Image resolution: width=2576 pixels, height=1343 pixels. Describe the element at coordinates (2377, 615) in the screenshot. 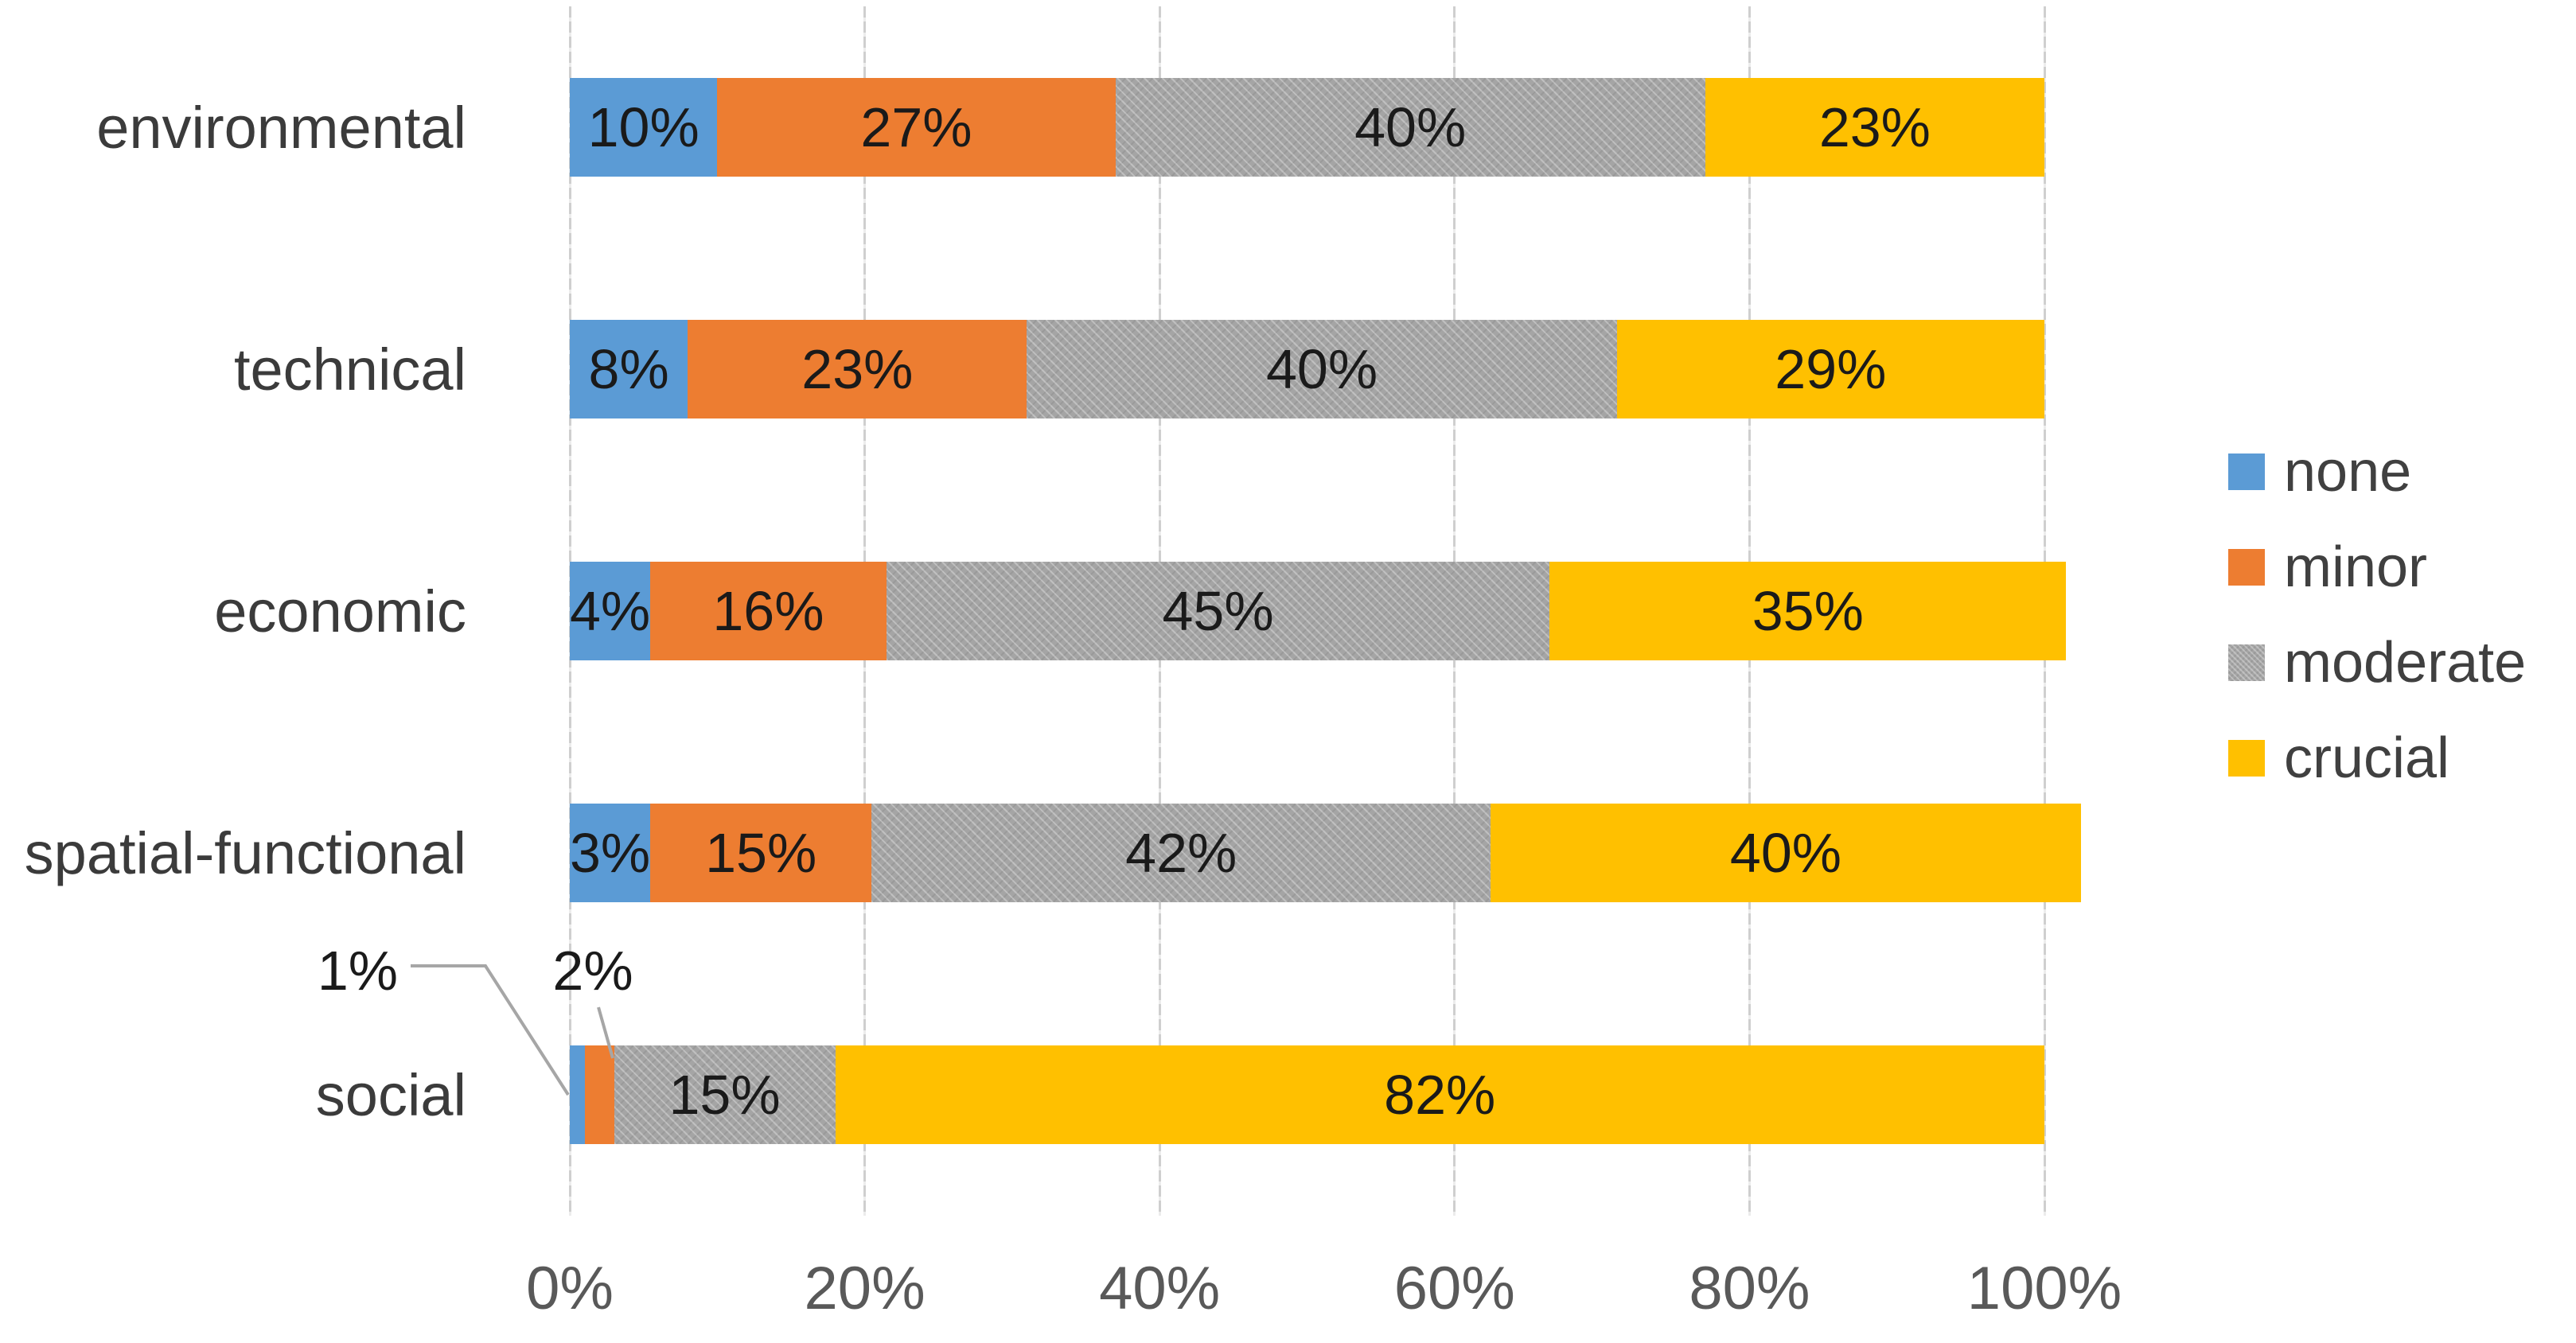

I see `legend: none minor moderate crucial` at that location.